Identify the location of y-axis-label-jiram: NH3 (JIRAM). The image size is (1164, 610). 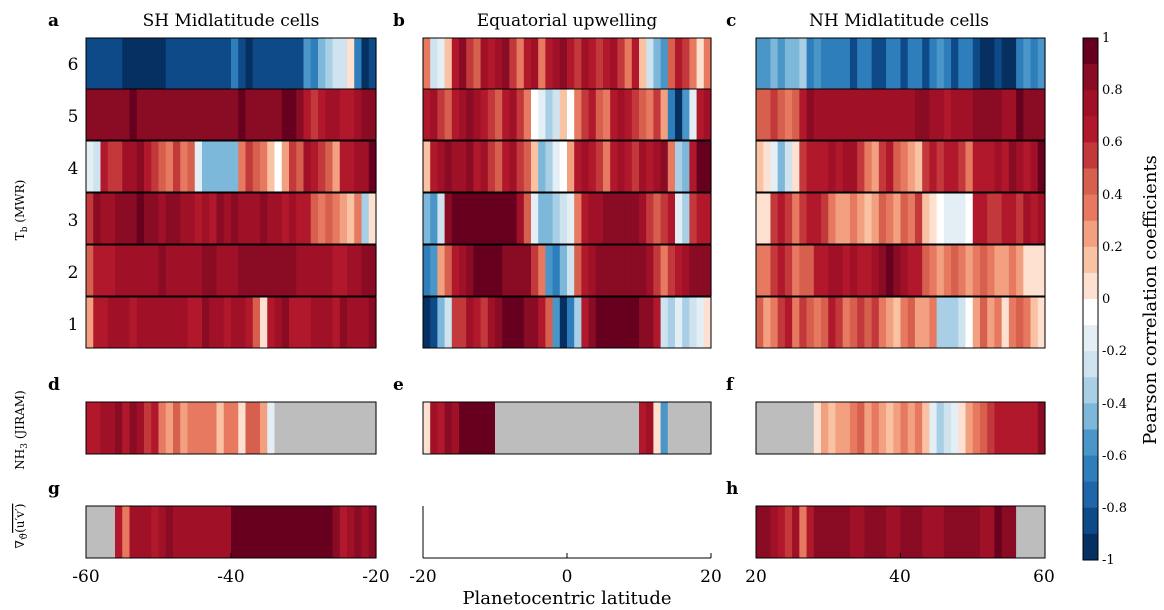
(21, 429).